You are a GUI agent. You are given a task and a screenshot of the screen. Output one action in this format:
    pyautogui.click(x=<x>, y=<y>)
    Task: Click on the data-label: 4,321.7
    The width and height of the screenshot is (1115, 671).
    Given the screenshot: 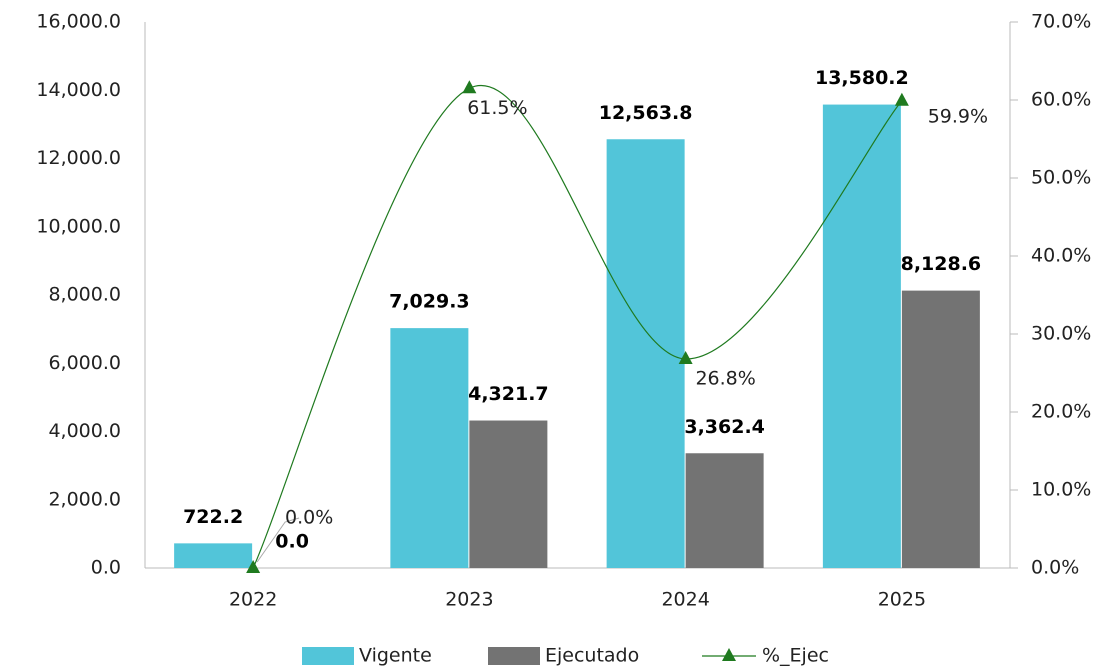 What is the action you would take?
    pyautogui.click(x=508, y=394)
    